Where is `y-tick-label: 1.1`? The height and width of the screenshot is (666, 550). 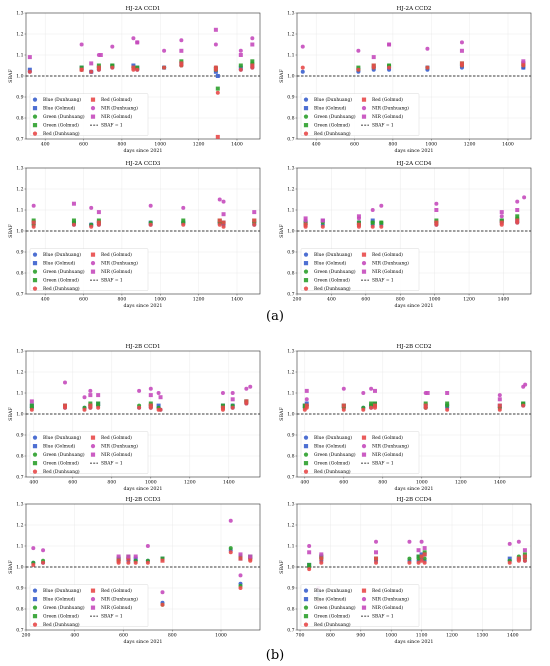 y-tick-label: 1.1 is located at coordinates (290, 394).